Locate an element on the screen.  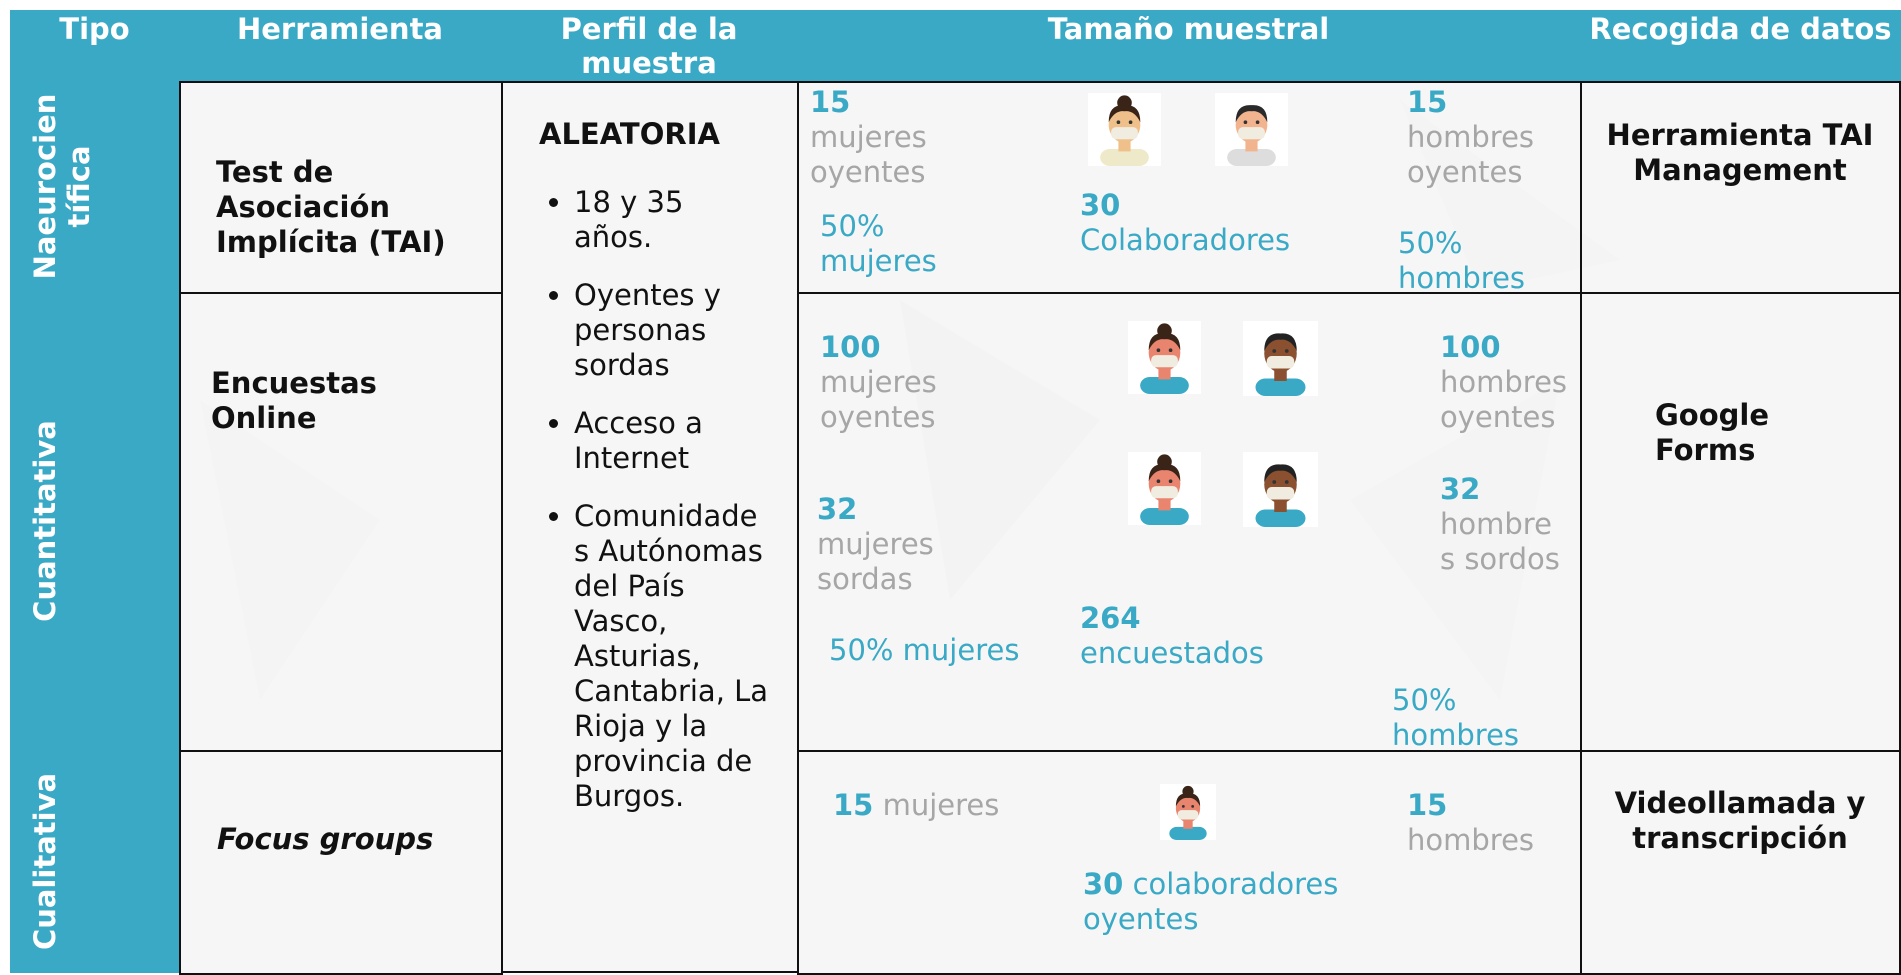
profile-cell is located at coordinates (650, 527).